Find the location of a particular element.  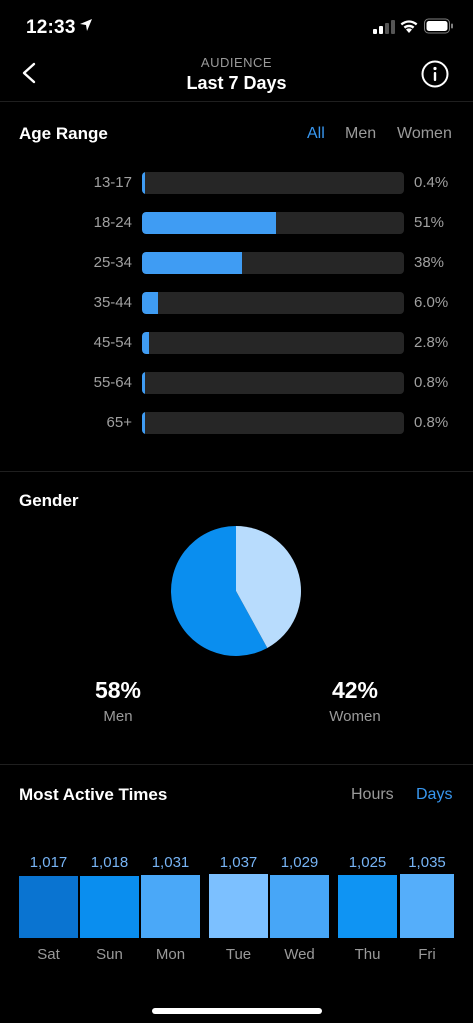

men-label: Men is located at coordinates (118, 716).